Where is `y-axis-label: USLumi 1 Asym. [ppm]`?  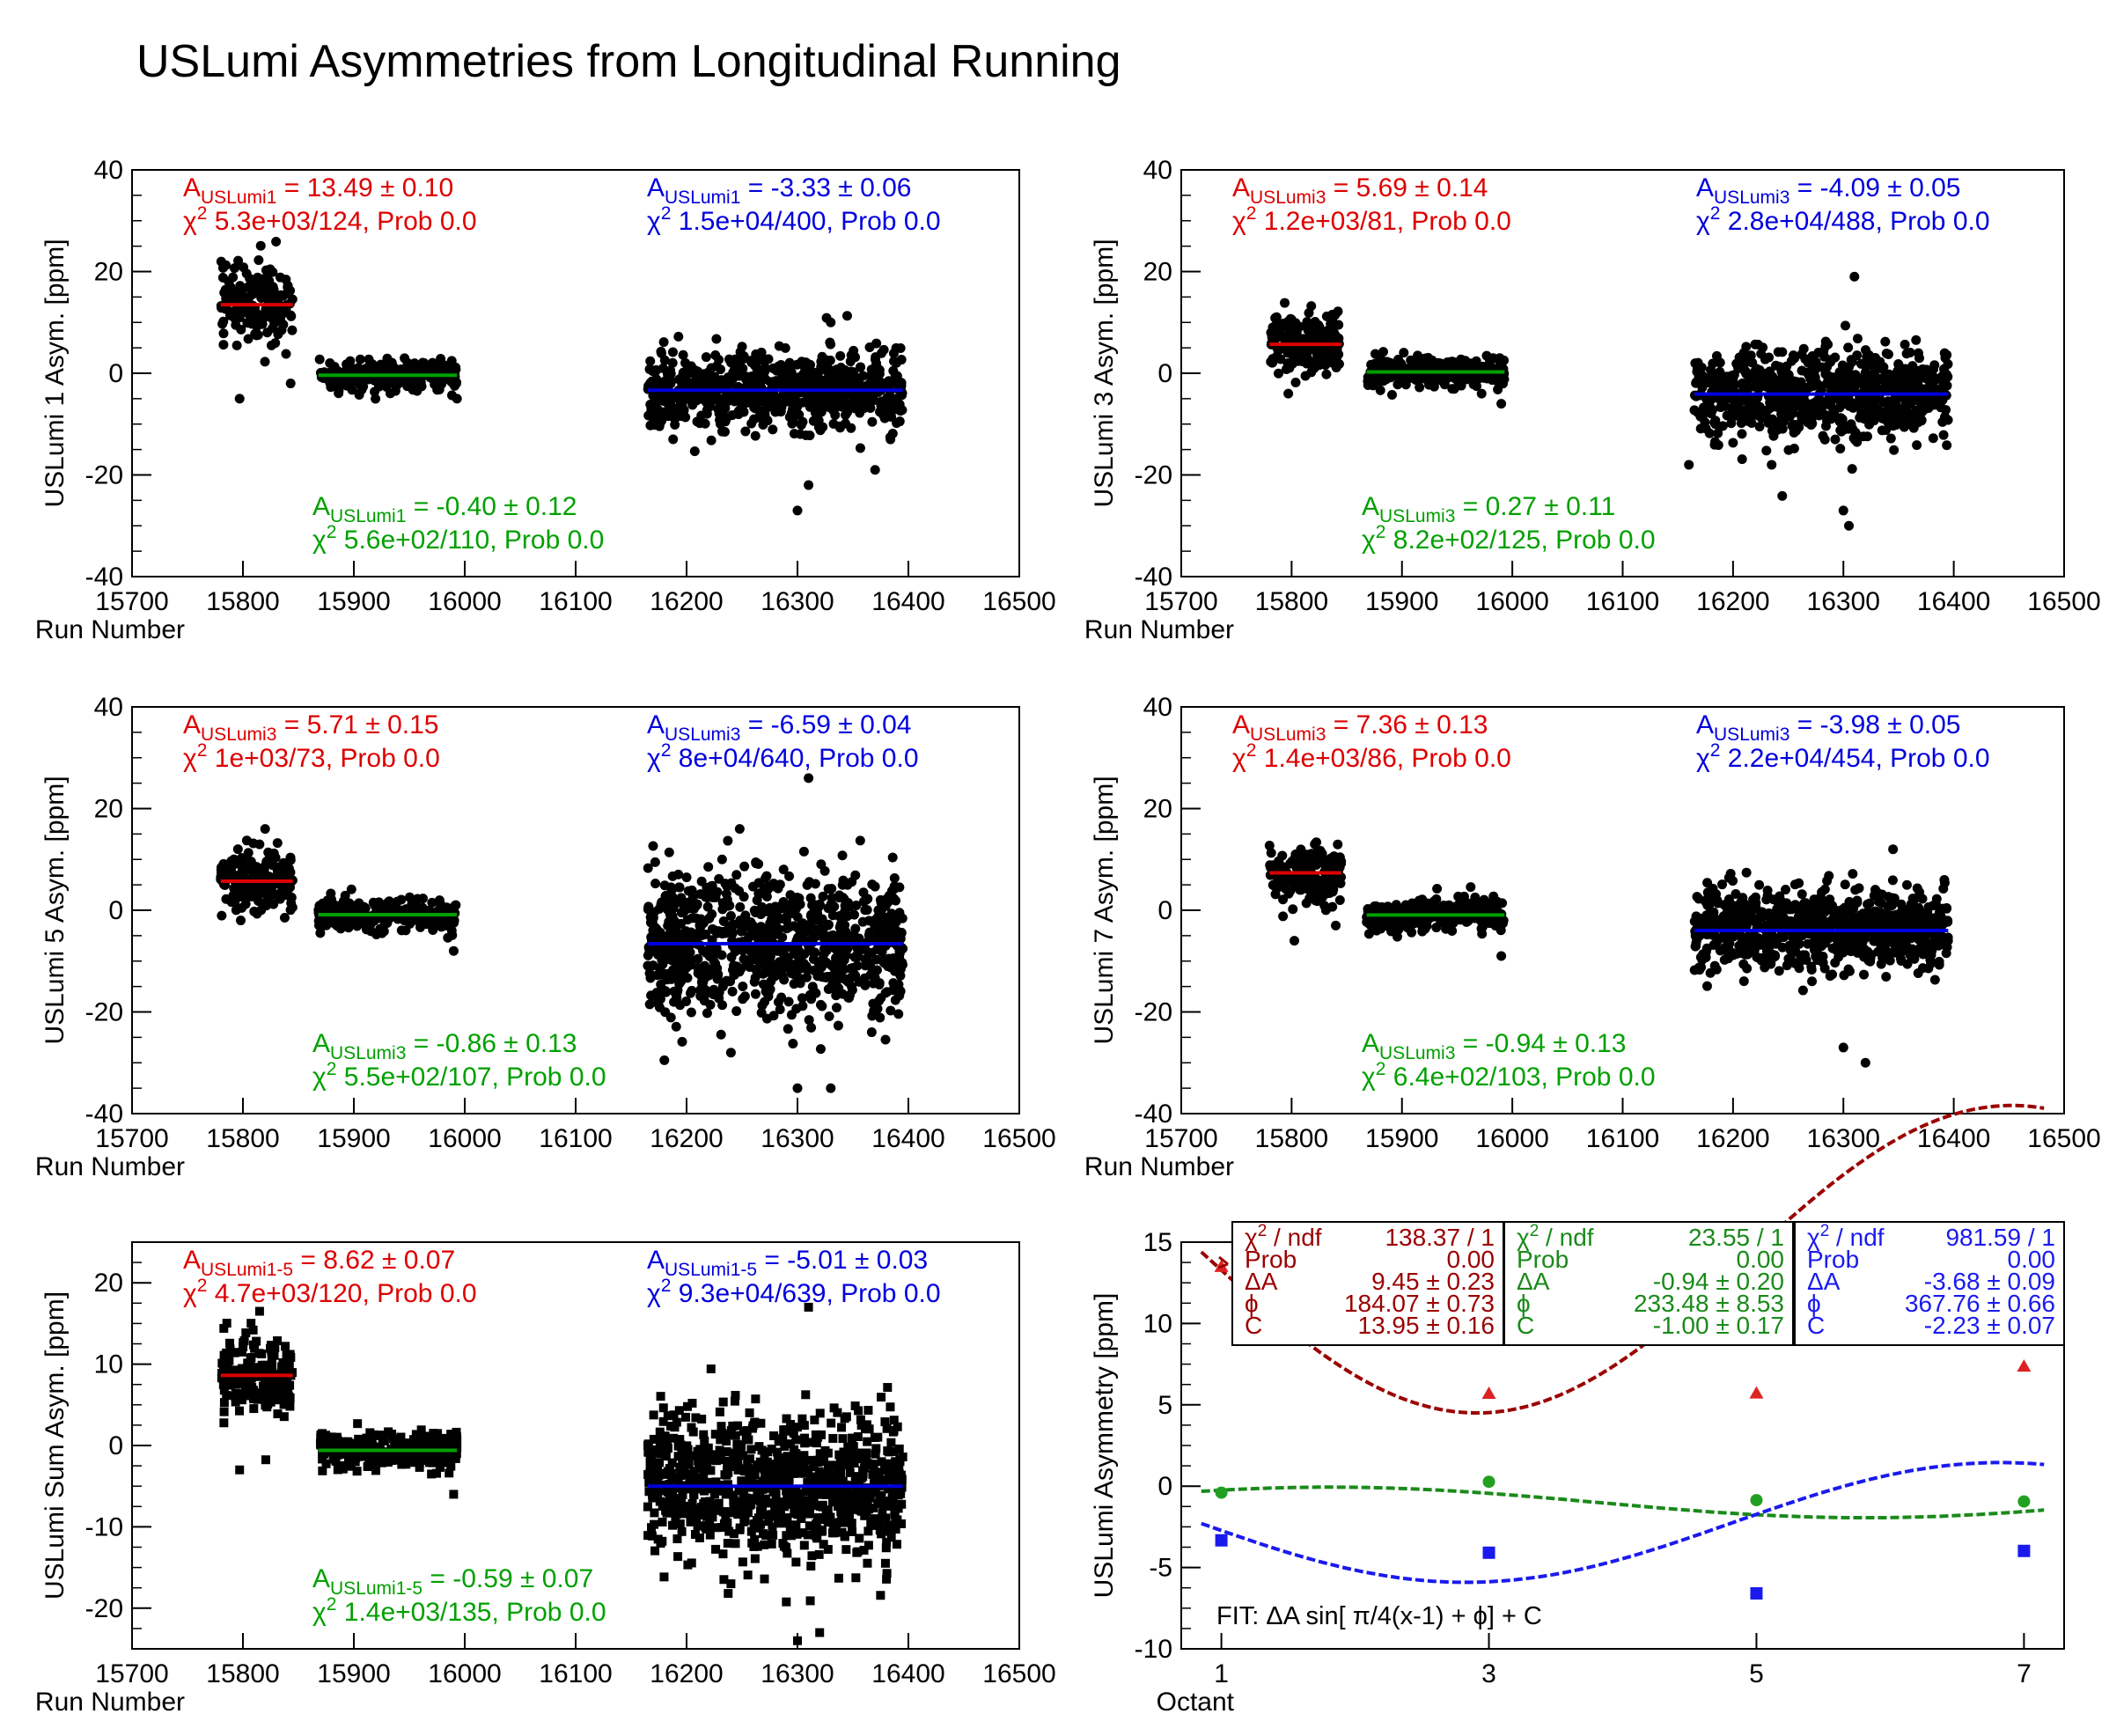 y-axis-label: USLumi 1 Asym. [ppm] is located at coordinates (55, 373).